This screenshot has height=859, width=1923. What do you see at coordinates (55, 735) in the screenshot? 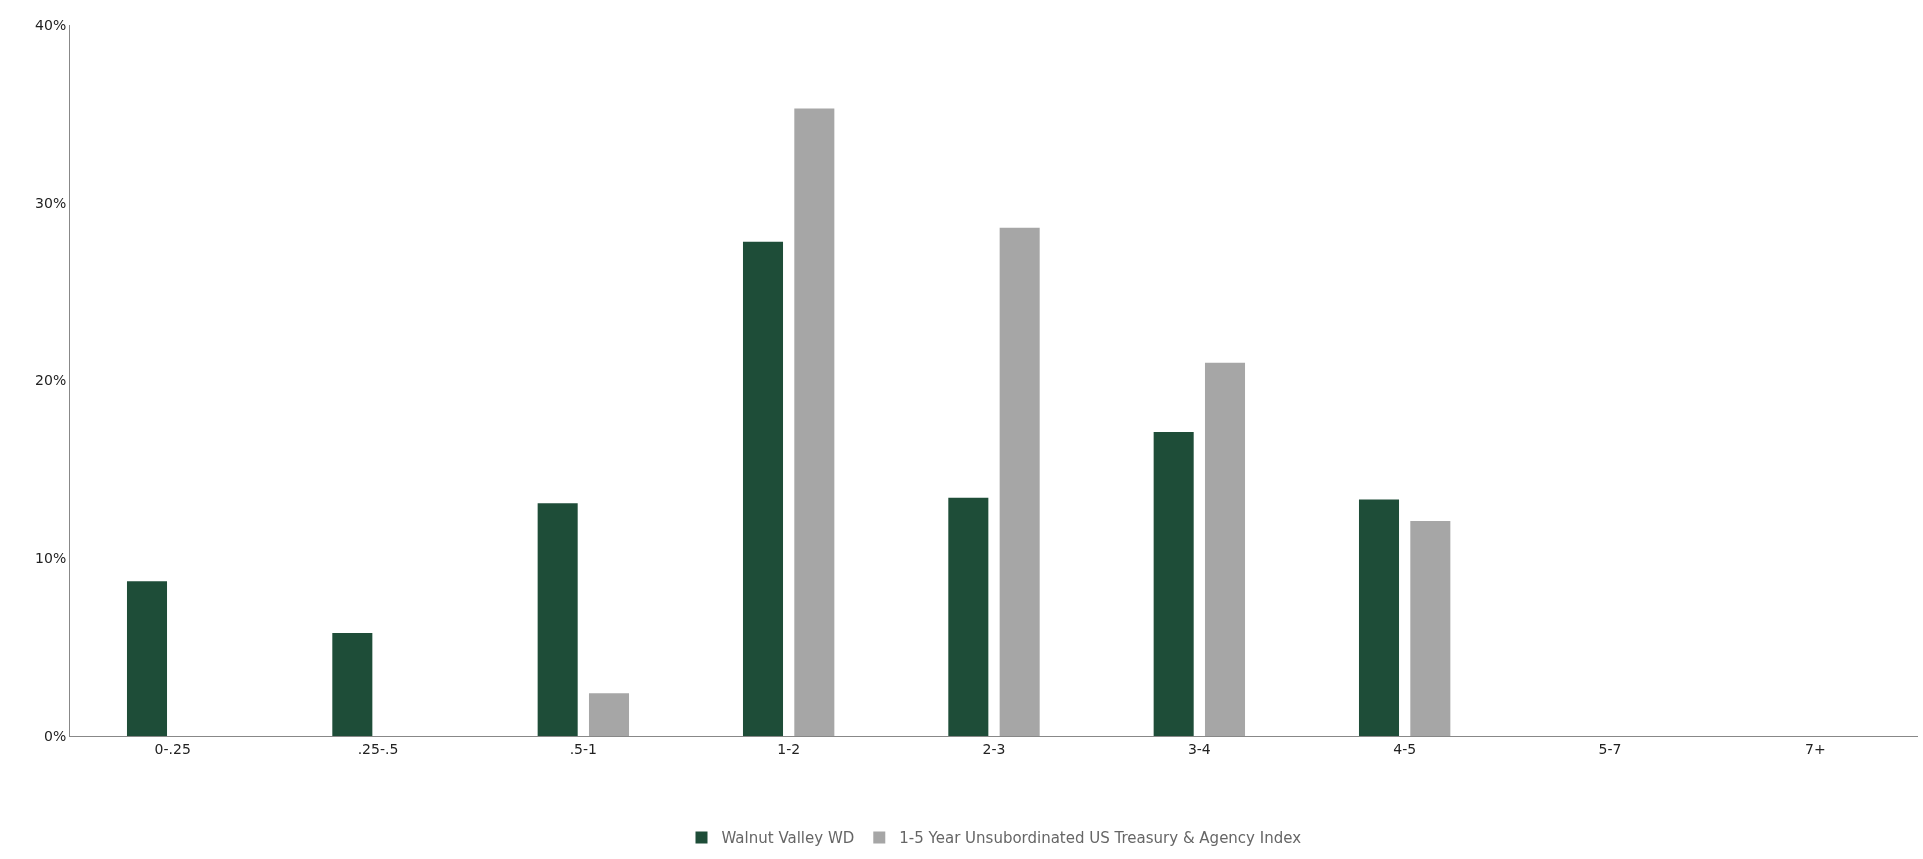
I see `y-tick-label: 0%` at bounding box center [55, 735].